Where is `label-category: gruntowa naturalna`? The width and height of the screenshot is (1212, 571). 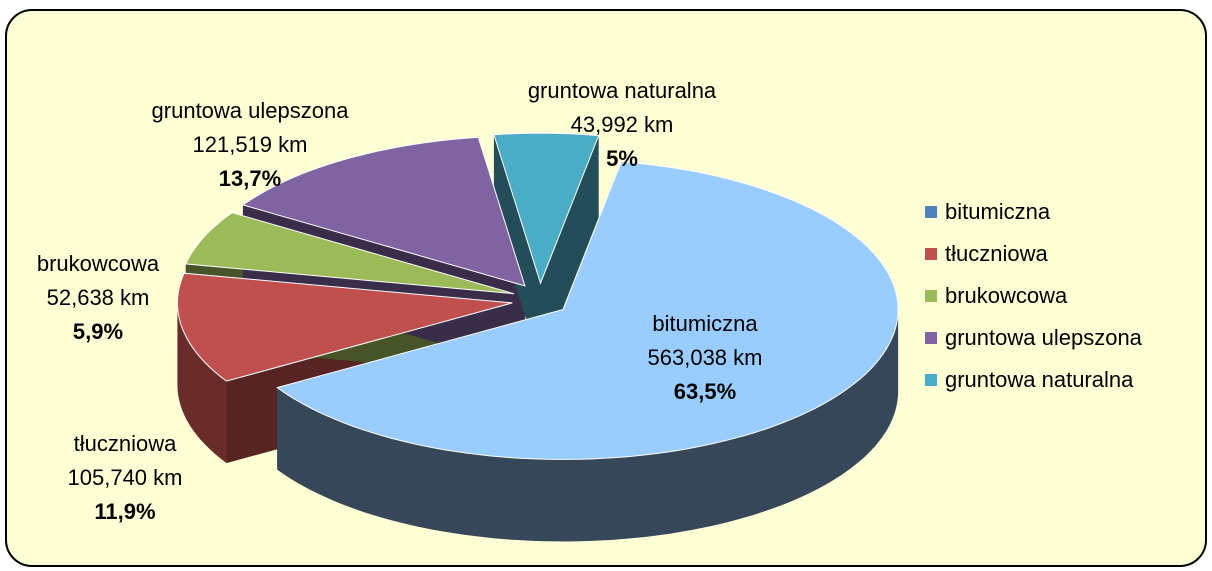
label-category: gruntowa naturalna is located at coordinates (622, 90).